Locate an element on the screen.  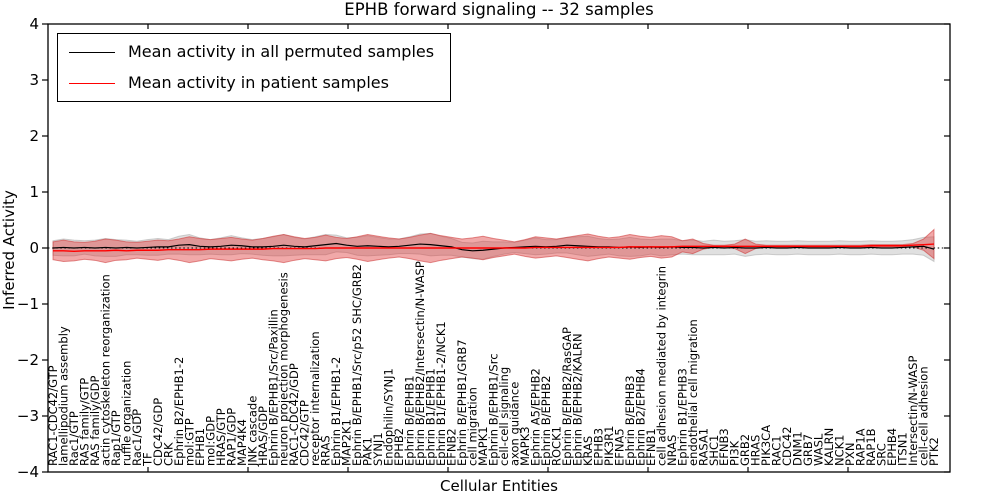
x-category-label: cell migration is located at coordinates (473, 426).